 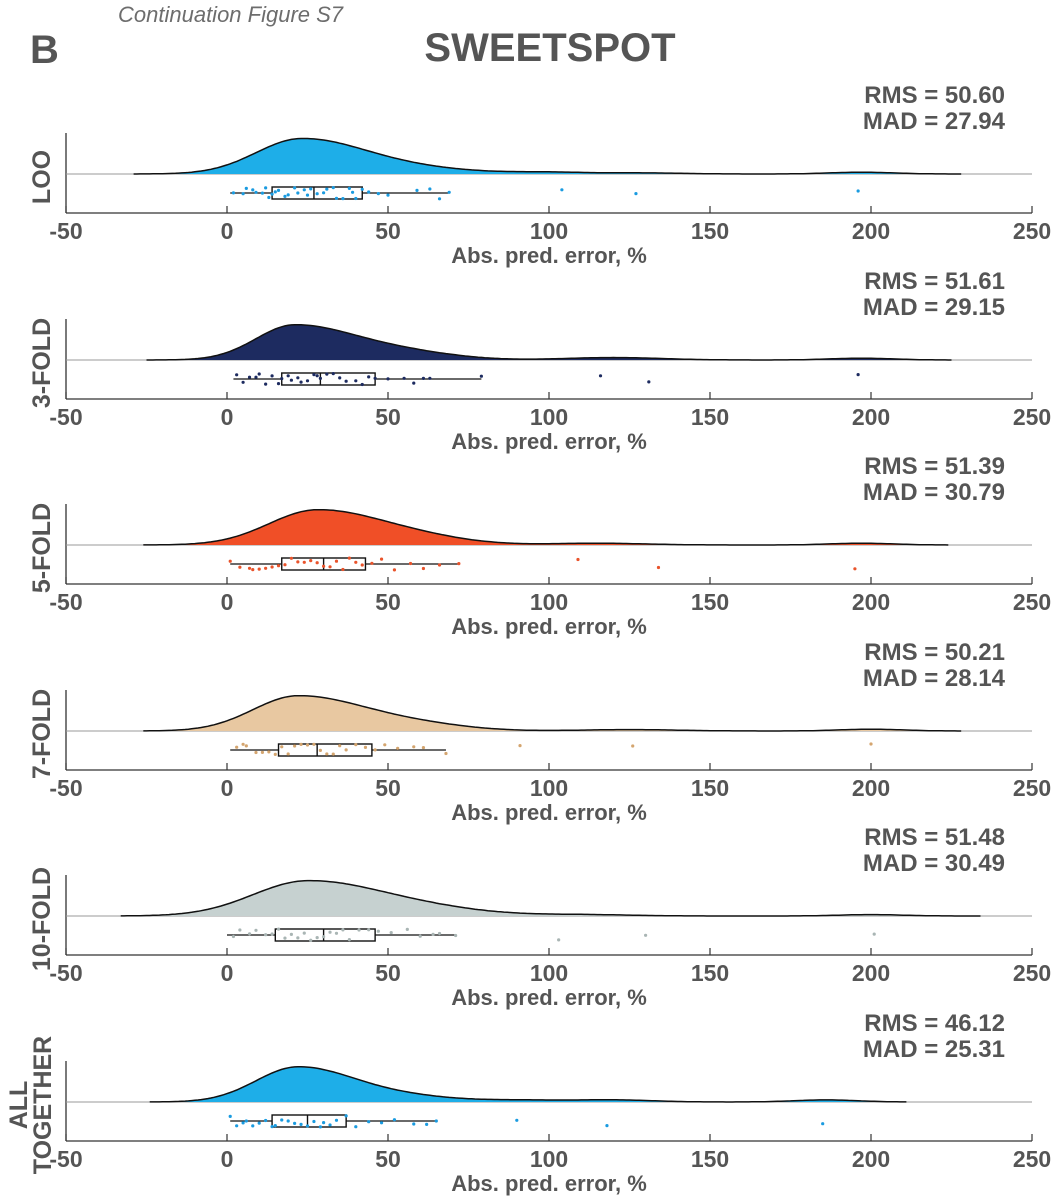 I want to click on panel-label-line: 7-FOLD, so click(x=42, y=734).